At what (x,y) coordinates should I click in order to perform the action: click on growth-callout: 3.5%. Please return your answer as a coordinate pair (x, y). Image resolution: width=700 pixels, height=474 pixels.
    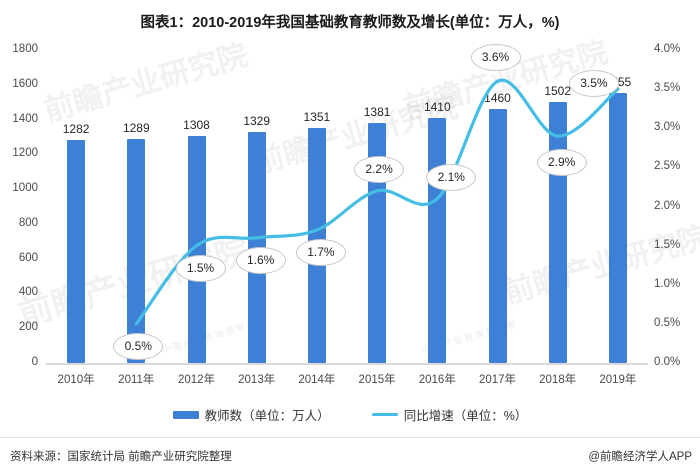
    Looking at the image, I should click on (593, 84).